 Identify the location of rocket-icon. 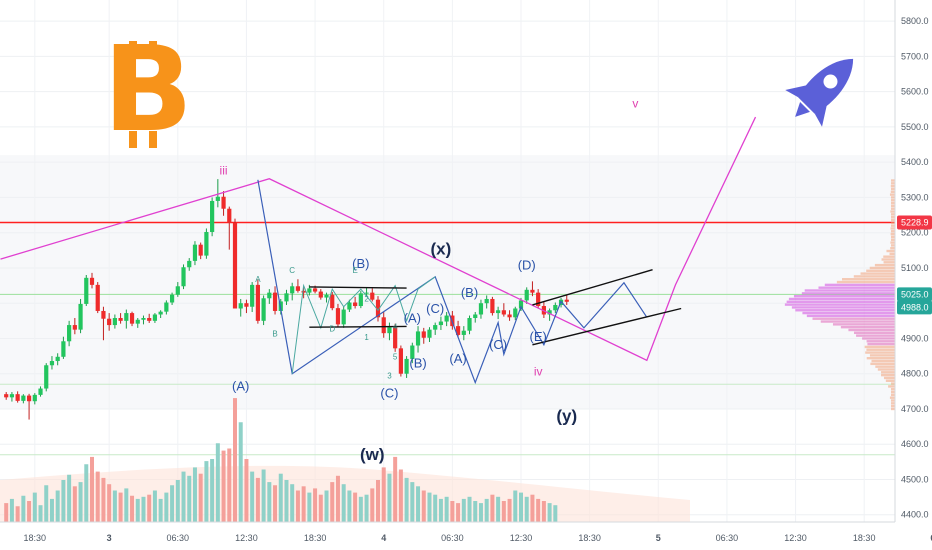
(824, 88).